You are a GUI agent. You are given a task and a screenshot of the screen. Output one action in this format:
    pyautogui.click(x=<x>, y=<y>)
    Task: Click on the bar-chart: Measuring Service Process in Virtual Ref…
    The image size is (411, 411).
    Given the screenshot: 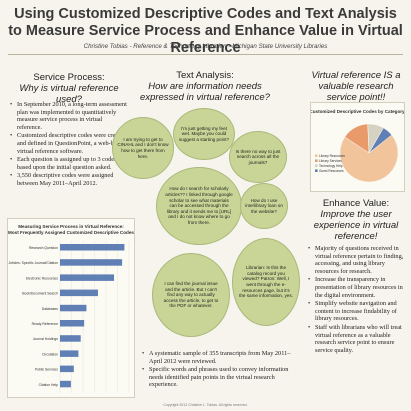 What is the action you would take?
    pyautogui.click(x=71, y=308)
    